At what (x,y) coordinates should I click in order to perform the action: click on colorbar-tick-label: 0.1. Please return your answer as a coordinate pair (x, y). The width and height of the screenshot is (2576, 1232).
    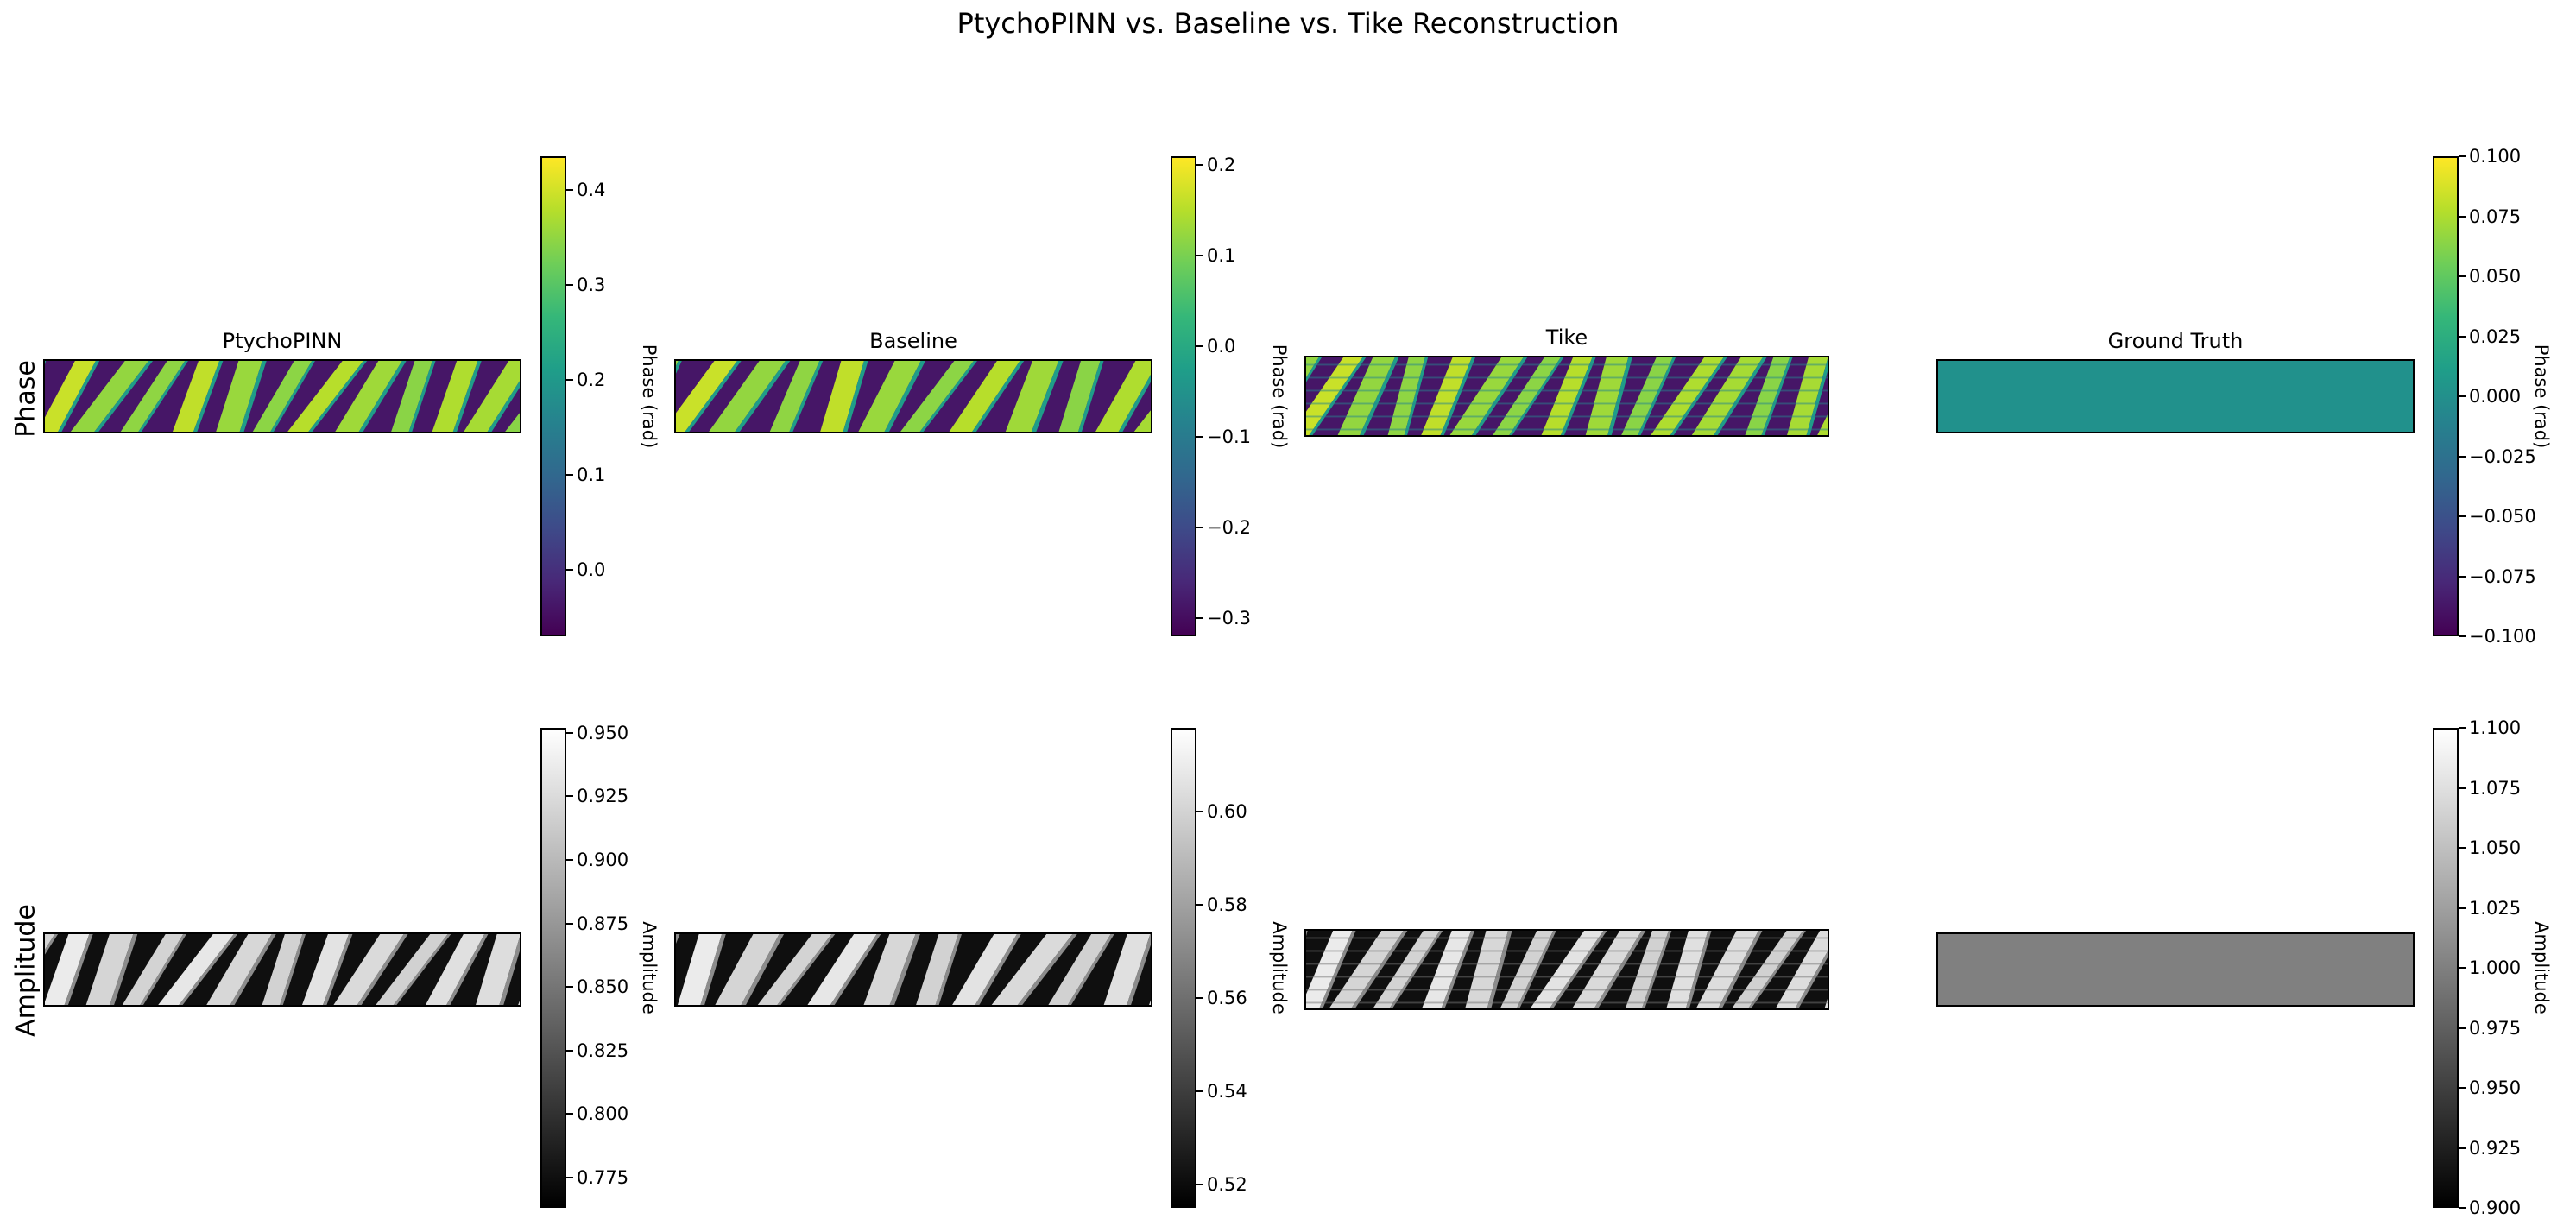
    Looking at the image, I should click on (1221, 256).